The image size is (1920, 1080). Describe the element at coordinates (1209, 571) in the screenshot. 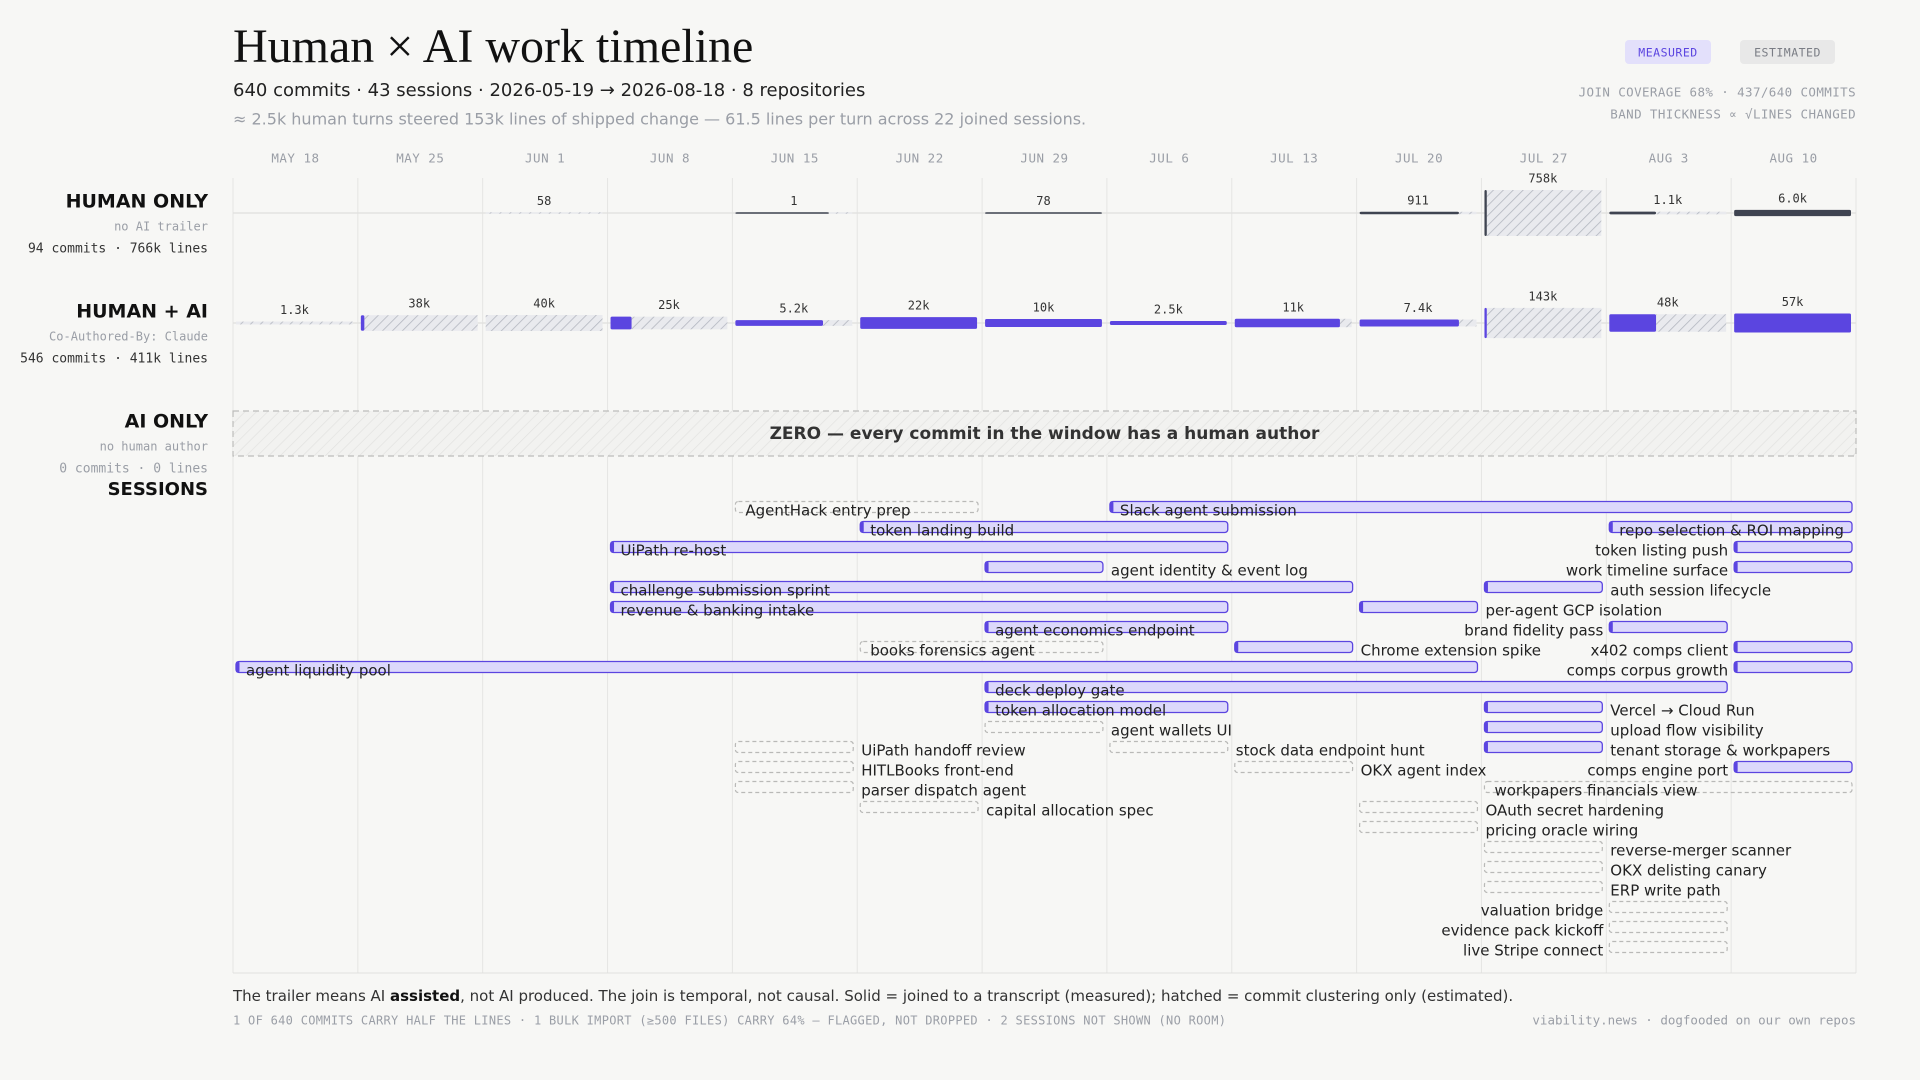

I see `session-label: agent identity & event log` at that location.